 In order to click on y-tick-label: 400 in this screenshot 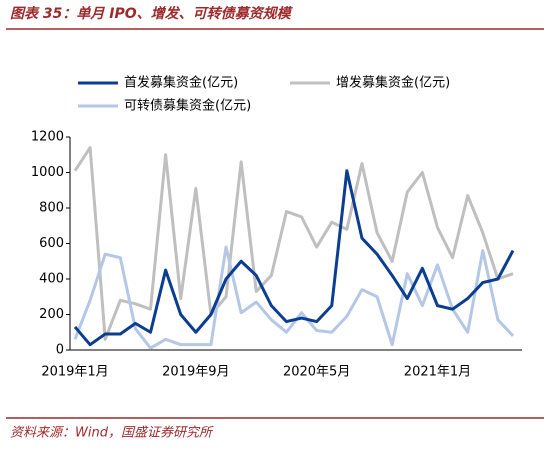, I will do `click(51, 279)`.